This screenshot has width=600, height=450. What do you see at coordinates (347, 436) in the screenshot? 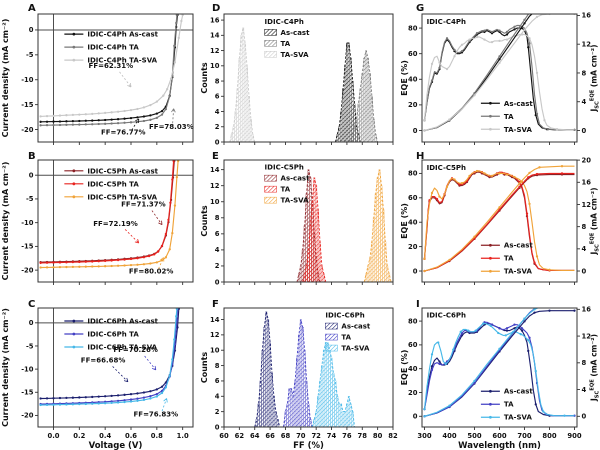
I see `svg-text: 76` at bounding box center [347, 436].